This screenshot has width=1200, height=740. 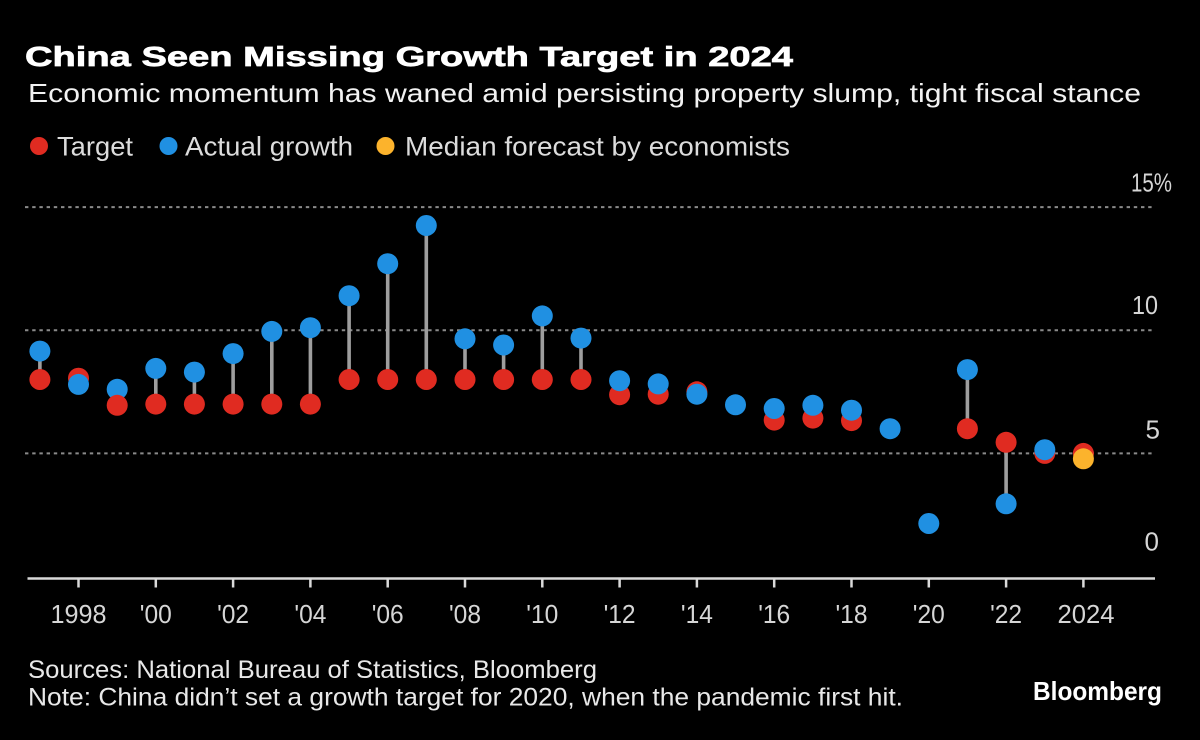 I want to click on svg-text: Median forecast by economists, so click(x=597, y=147).